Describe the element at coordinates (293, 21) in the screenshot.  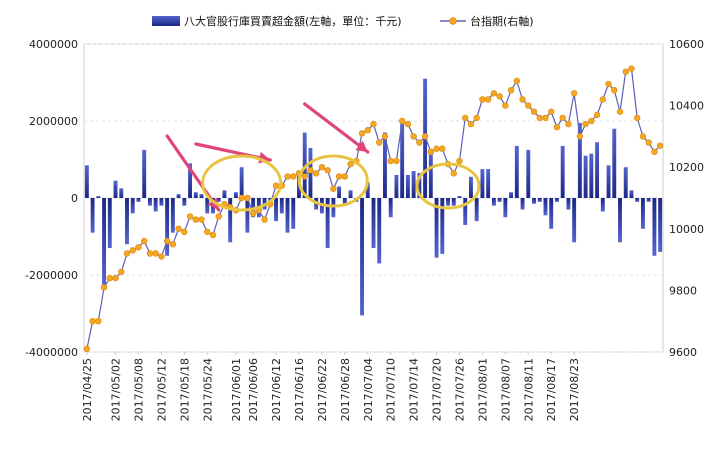
I see `legend-bar-label: 八大官股行庫買賣超金額(左軸，單位：千元)` at that location.